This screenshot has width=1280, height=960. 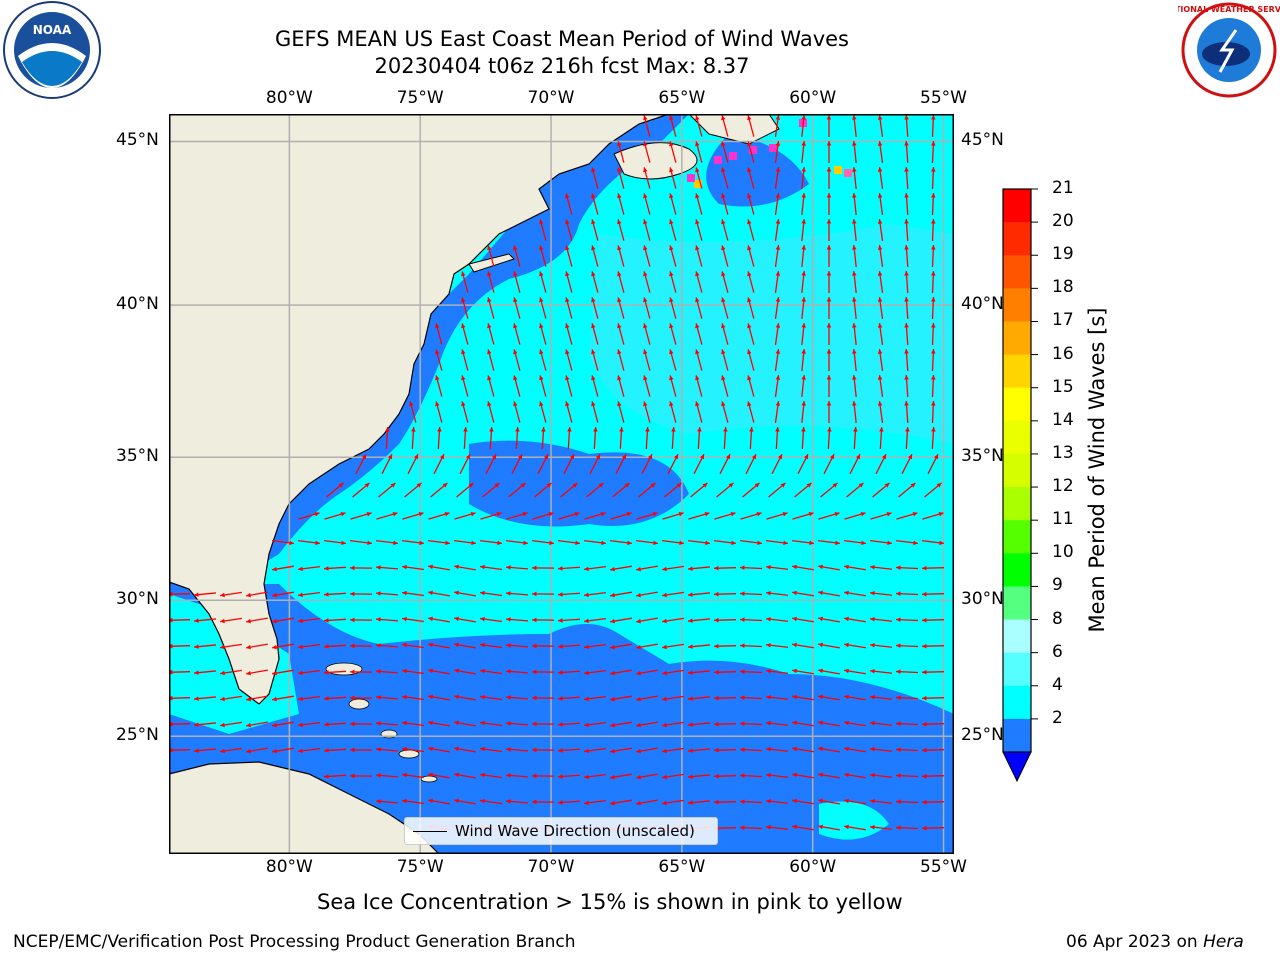 What do you see at coordinates (1223, 942) in the screenshot?
I see `footer-machine: Hera` at bounding box center [1223, 942].